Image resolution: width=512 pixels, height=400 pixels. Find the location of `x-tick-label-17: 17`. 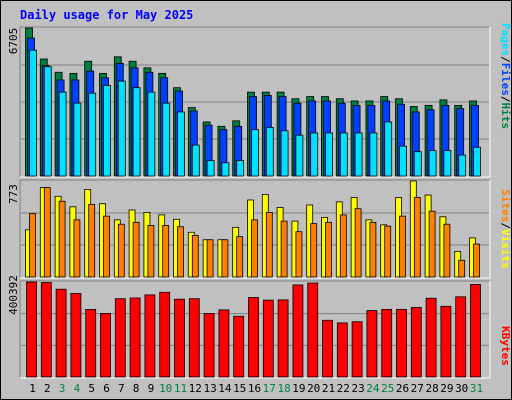

x-tick-label-17: 17 is located at coordinates (269, 388).